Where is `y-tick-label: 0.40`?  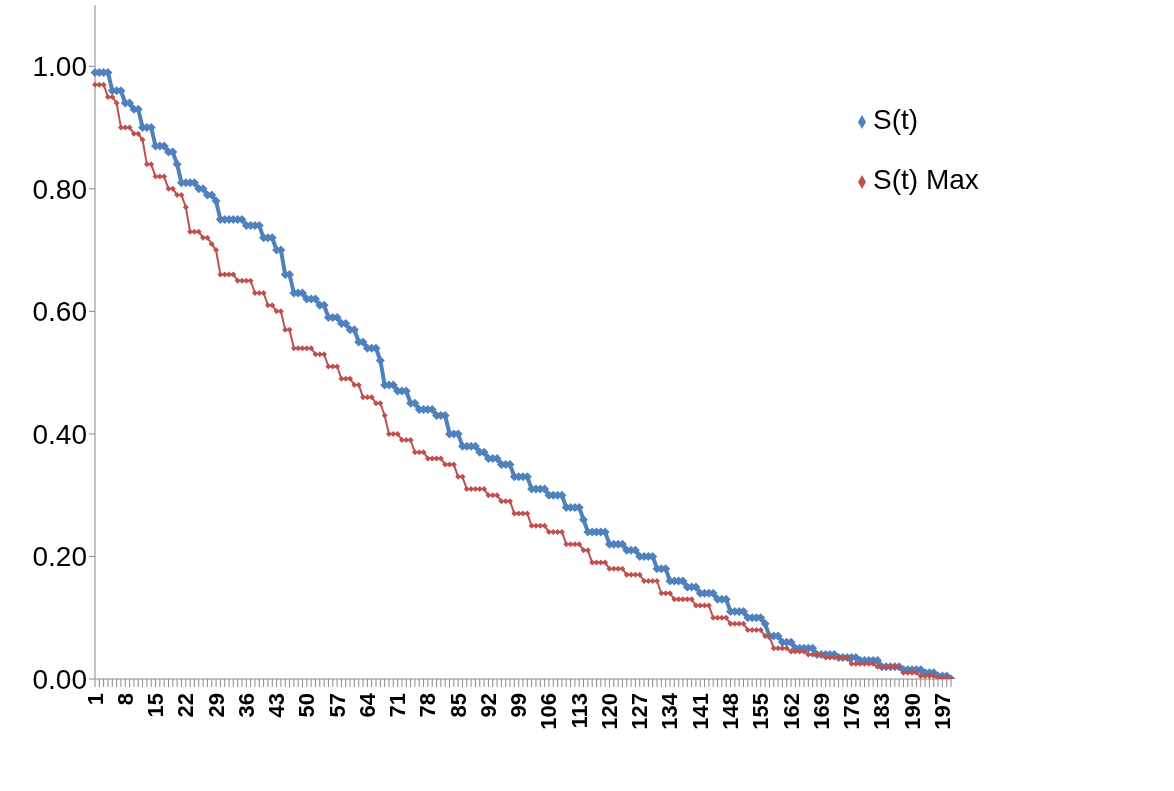
y-tick-label: 0.40 is located at coordinates (59, 434).